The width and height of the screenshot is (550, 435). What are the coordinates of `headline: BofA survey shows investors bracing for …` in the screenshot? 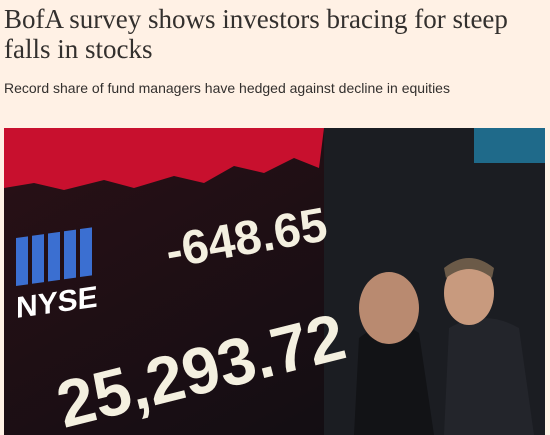 It's located at (256, 34).